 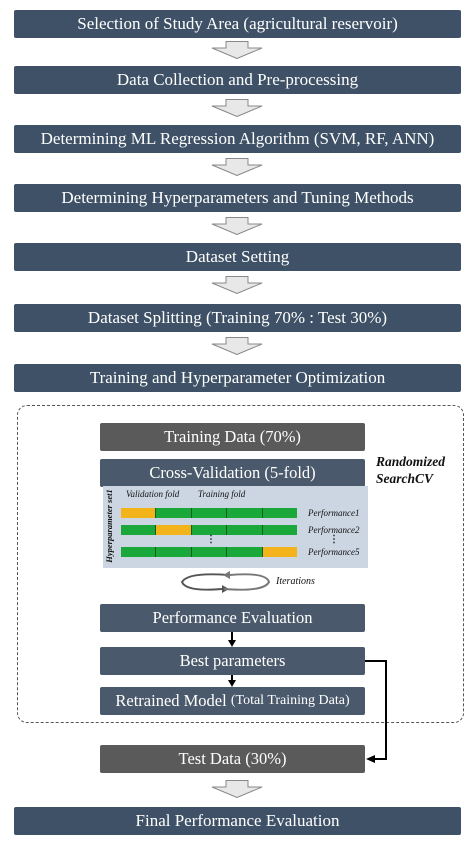 What do you see at coordinates (237, 378) in the screenshot?
I see `step-training-optimization: Training and Hyperparameter Optimization` at bounding box center [237, 378].